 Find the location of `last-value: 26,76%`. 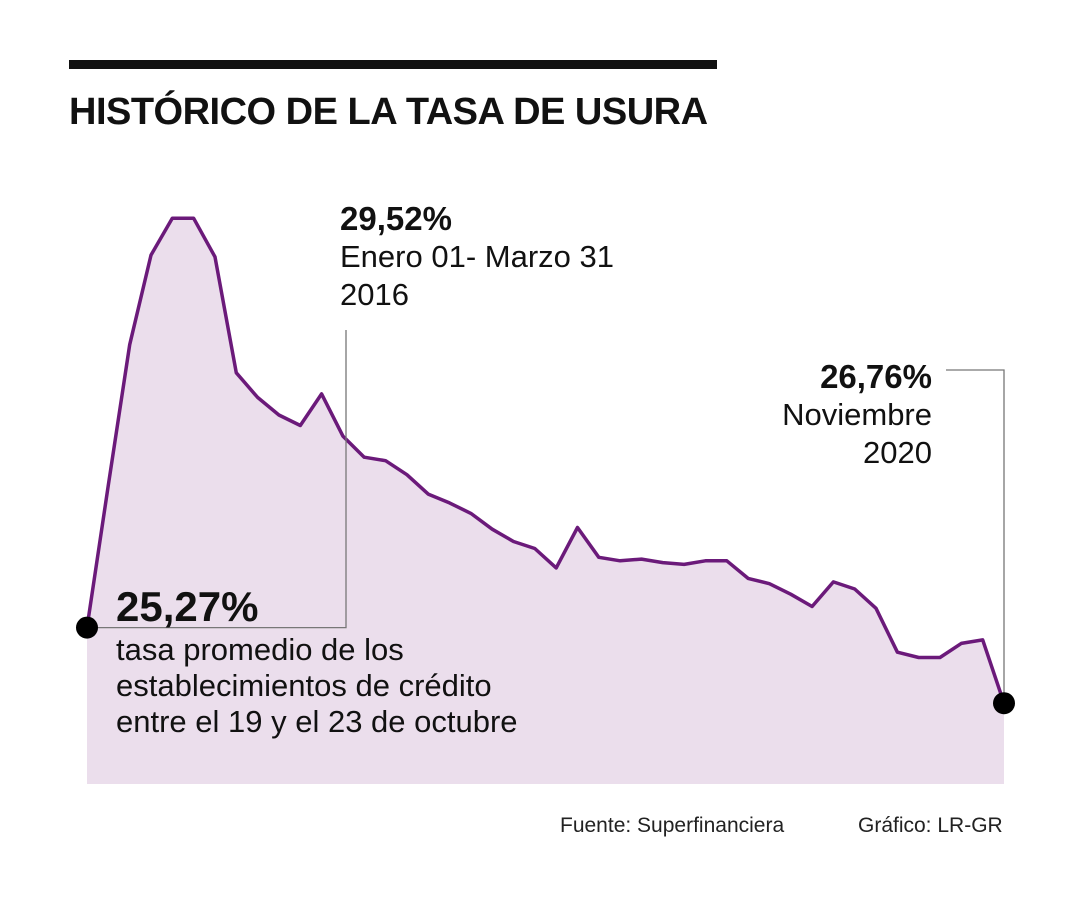

last-value: 26,76% is located at coordinates (876, 376).